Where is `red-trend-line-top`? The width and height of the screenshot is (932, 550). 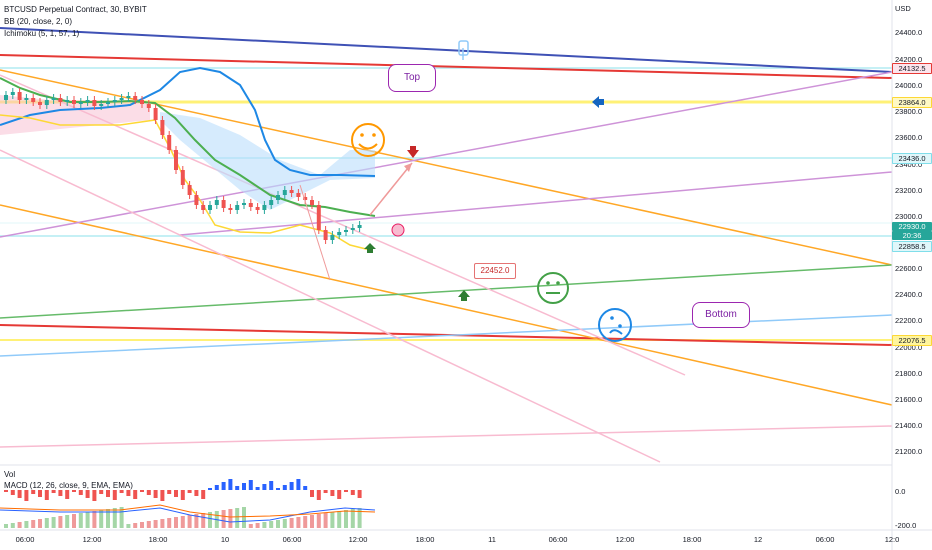
red-trend-line-top is located at coordinates (446, 66).